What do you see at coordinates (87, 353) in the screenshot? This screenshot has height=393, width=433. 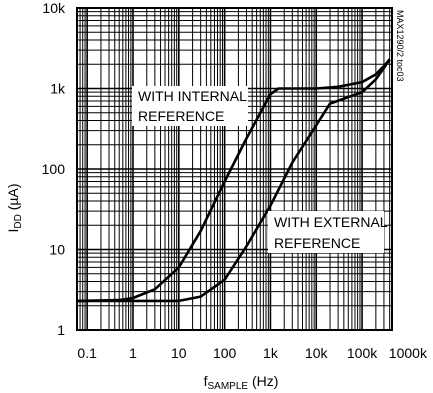 I see `x-tick-label: 0.1` at bounding box center [87, 353].